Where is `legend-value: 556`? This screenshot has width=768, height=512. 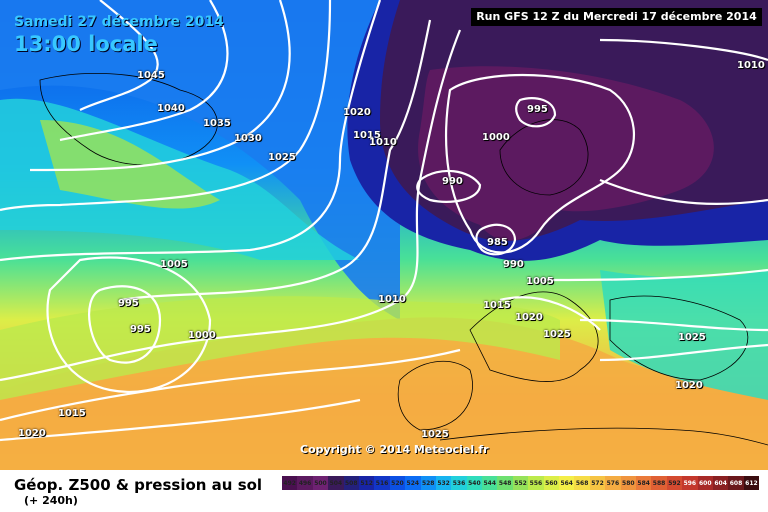
legend-value: 556 is located at coordinates (536, 483).